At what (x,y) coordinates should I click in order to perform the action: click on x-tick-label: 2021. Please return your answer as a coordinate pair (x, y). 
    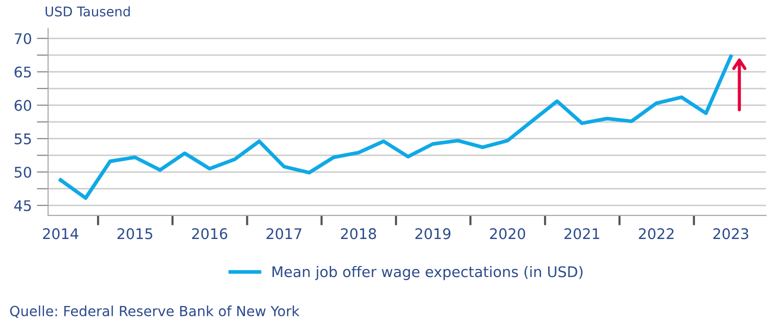
    Looking at the image, I should click on (582, 234).